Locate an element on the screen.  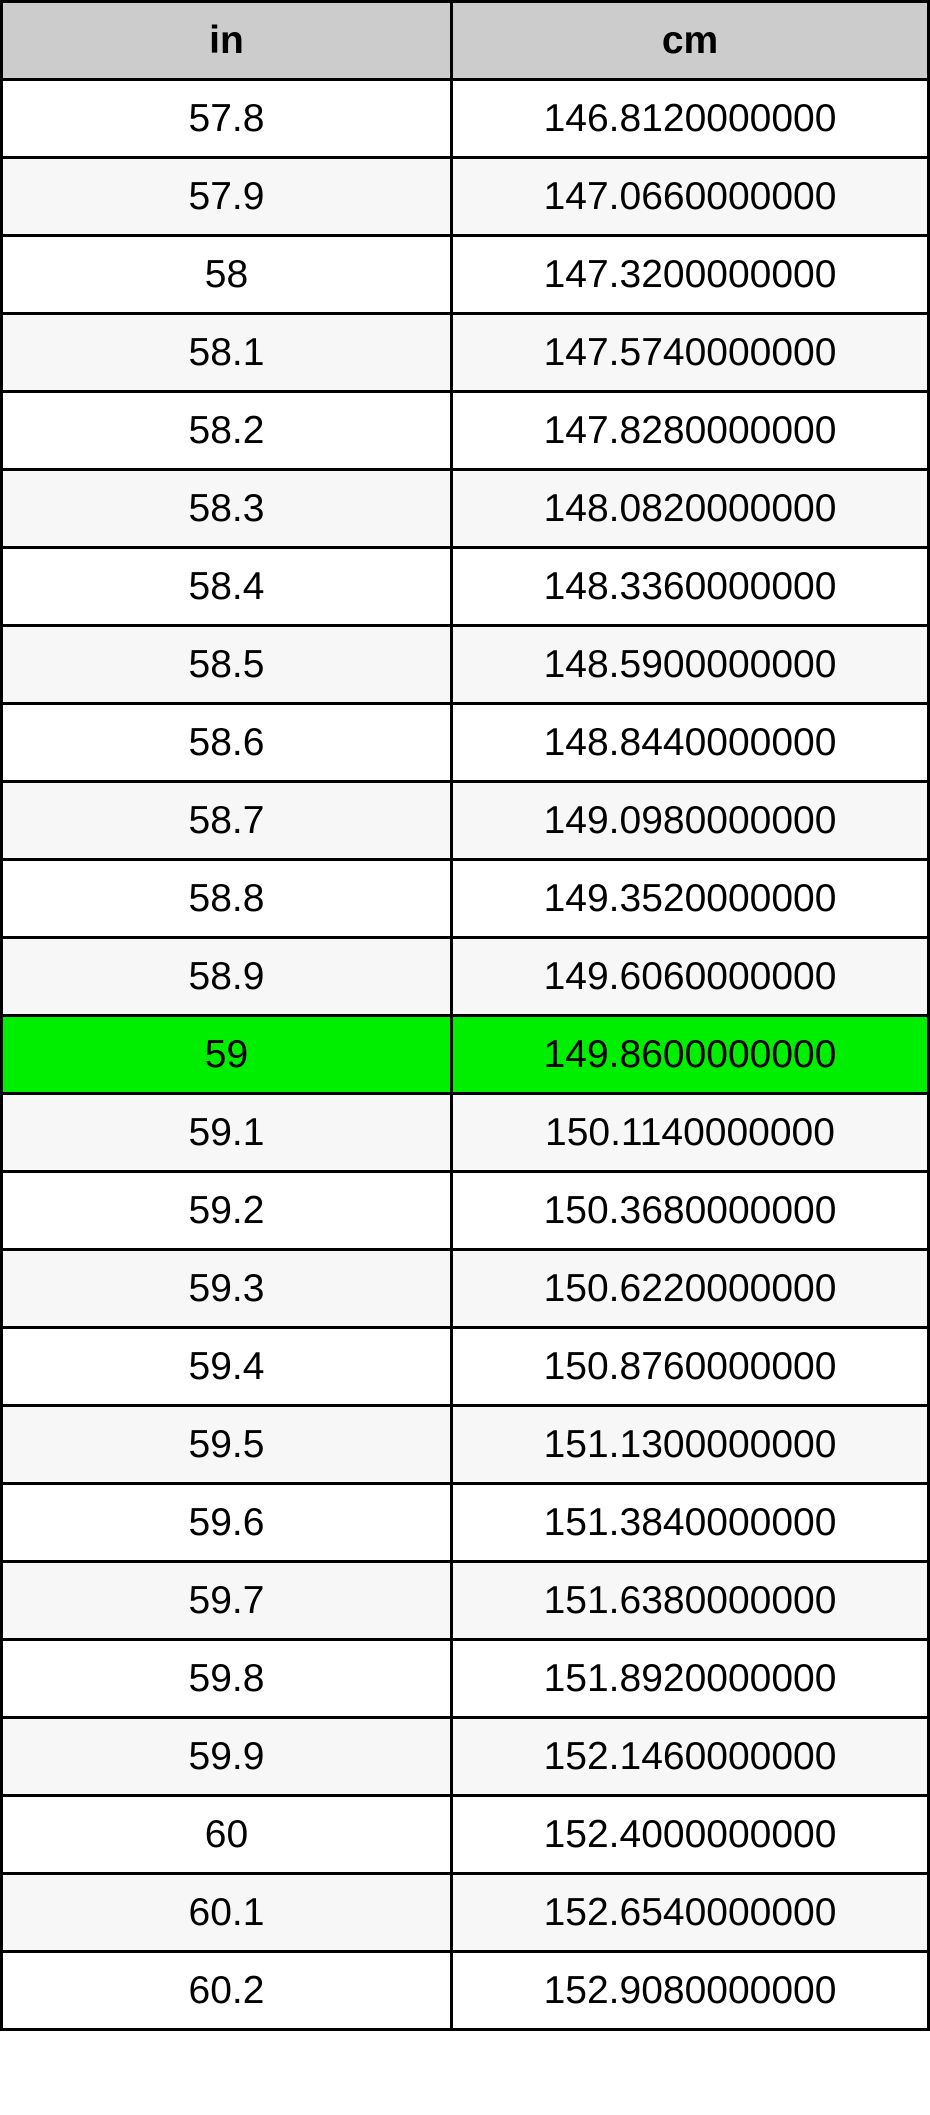
cm-cell: 152.9080000000 is located at coordinates (690, 1990).